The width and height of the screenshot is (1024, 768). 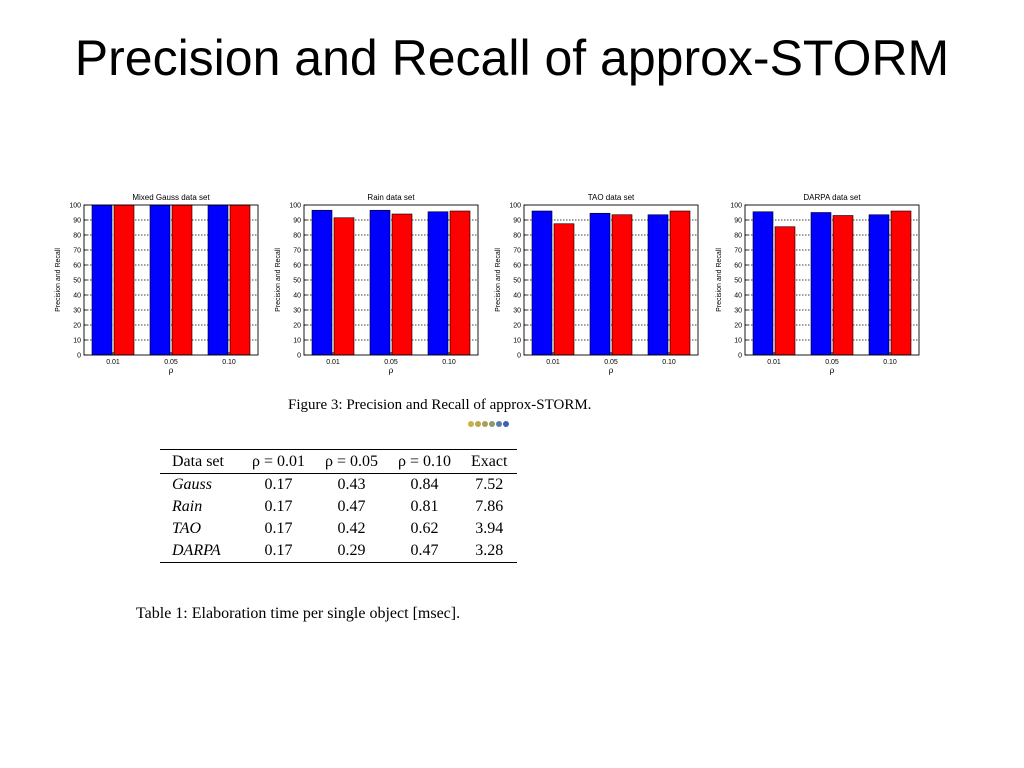 I want to click on dataset-cell: TAO, so click(x=187, y=528).